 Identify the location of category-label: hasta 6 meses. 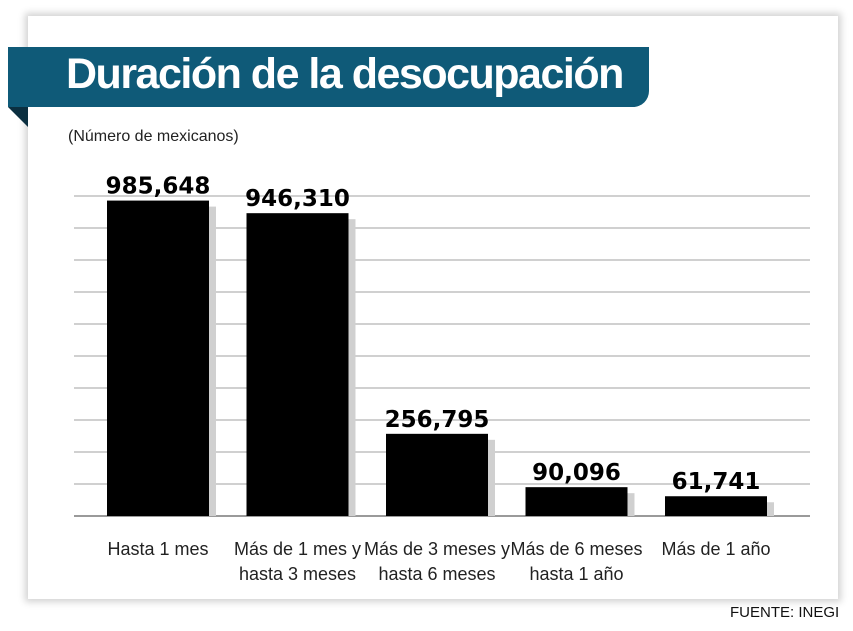
(436, 574).